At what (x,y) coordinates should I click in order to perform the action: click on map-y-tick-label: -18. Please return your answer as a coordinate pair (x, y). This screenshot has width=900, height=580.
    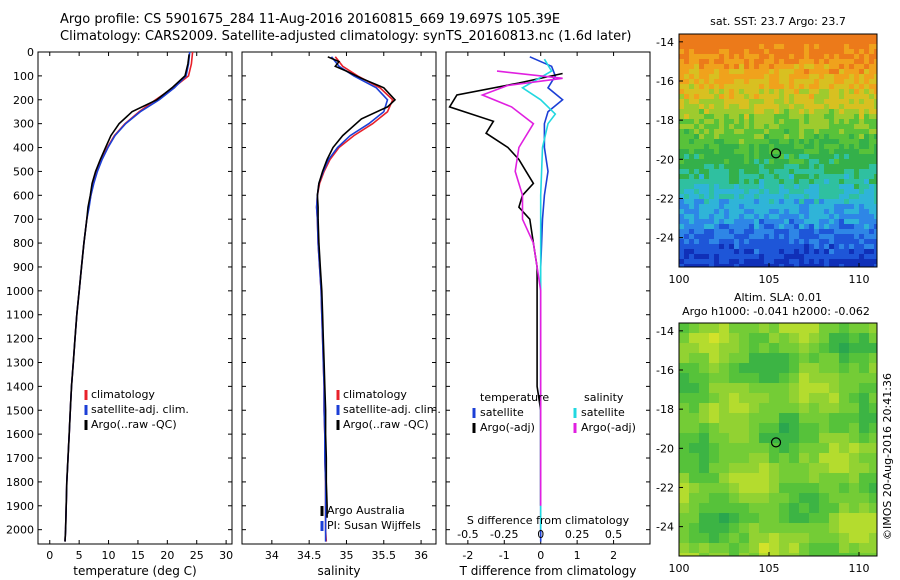
    Looking at the image, I should click on (665, 409).